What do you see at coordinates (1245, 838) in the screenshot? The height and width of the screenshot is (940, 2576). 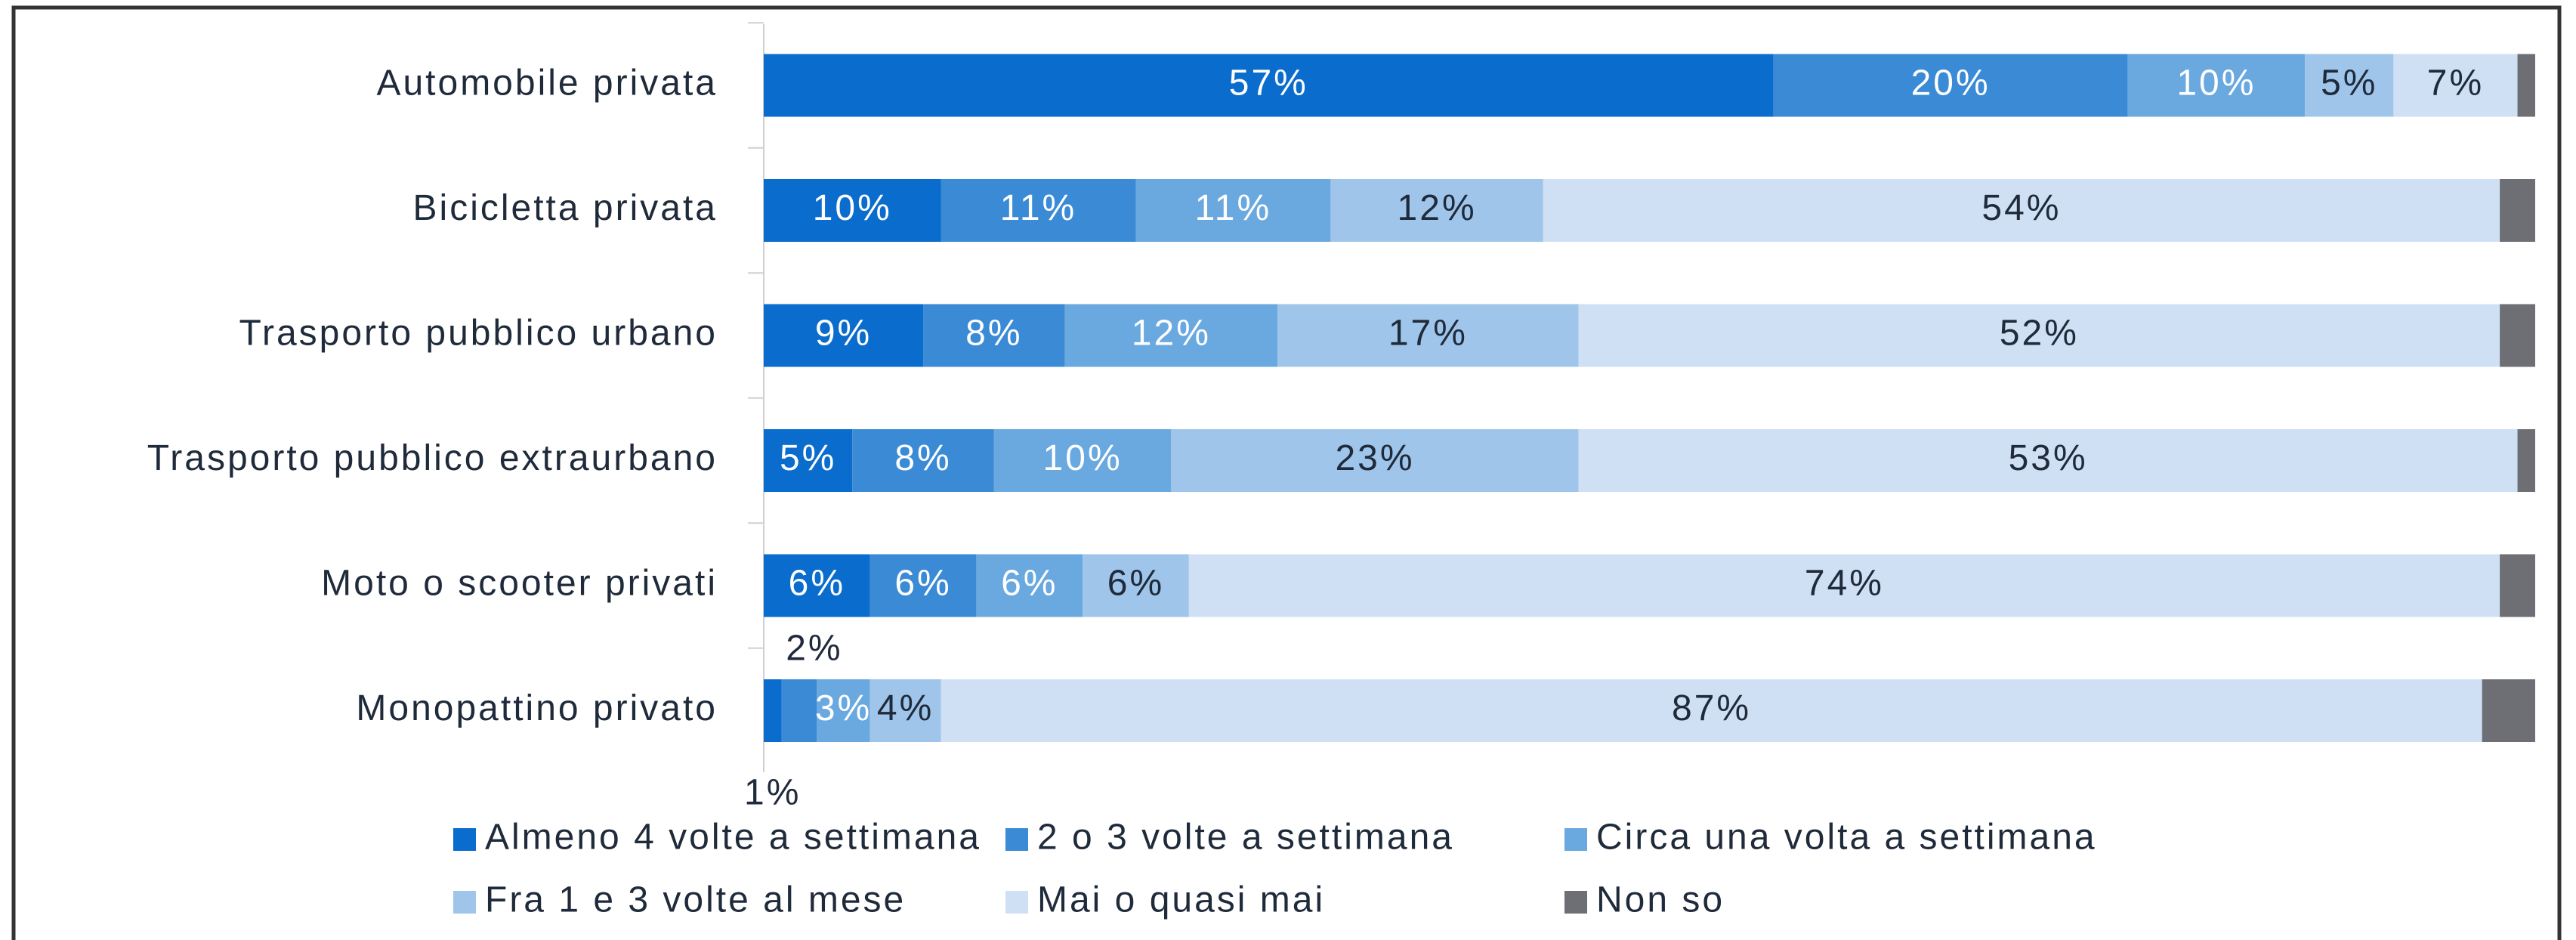 I see `legend-label: 2 o 3 volte a settimana` at bounding box center [1245, 838].